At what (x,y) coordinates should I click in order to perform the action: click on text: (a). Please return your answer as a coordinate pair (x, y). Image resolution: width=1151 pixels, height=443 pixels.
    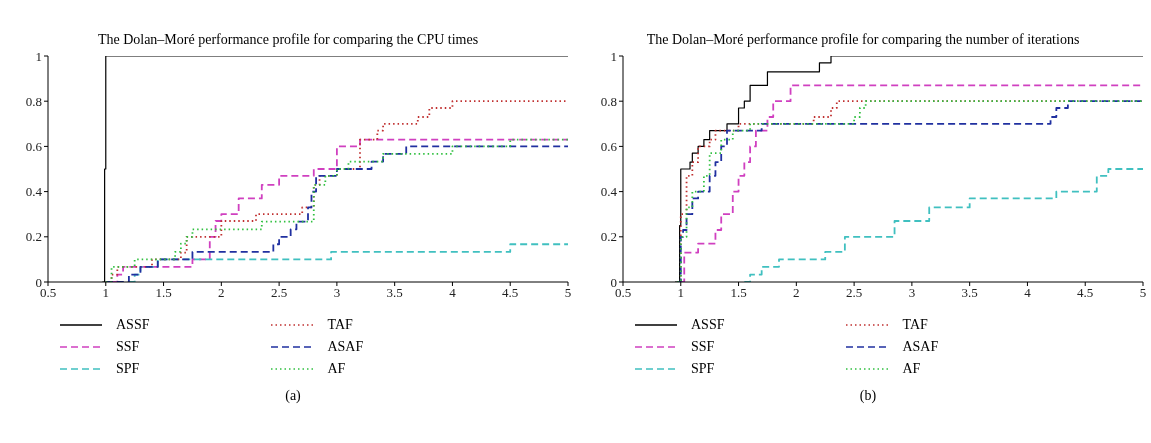
    Looking at the image, I should click on (293, 396).